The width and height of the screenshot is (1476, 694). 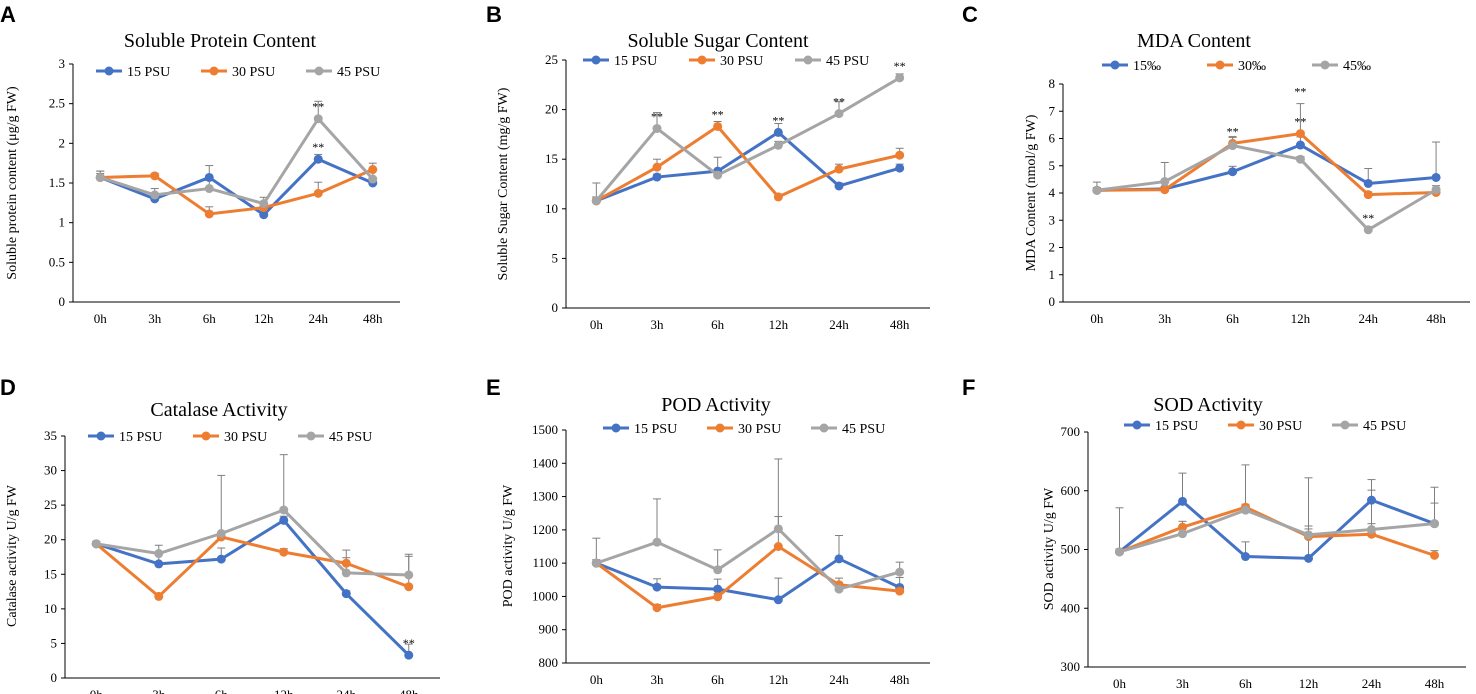 What do you see at coordinates (8, 14) in the screenshot?
I see `panel-letter: A` at bounding box center [8, 14].